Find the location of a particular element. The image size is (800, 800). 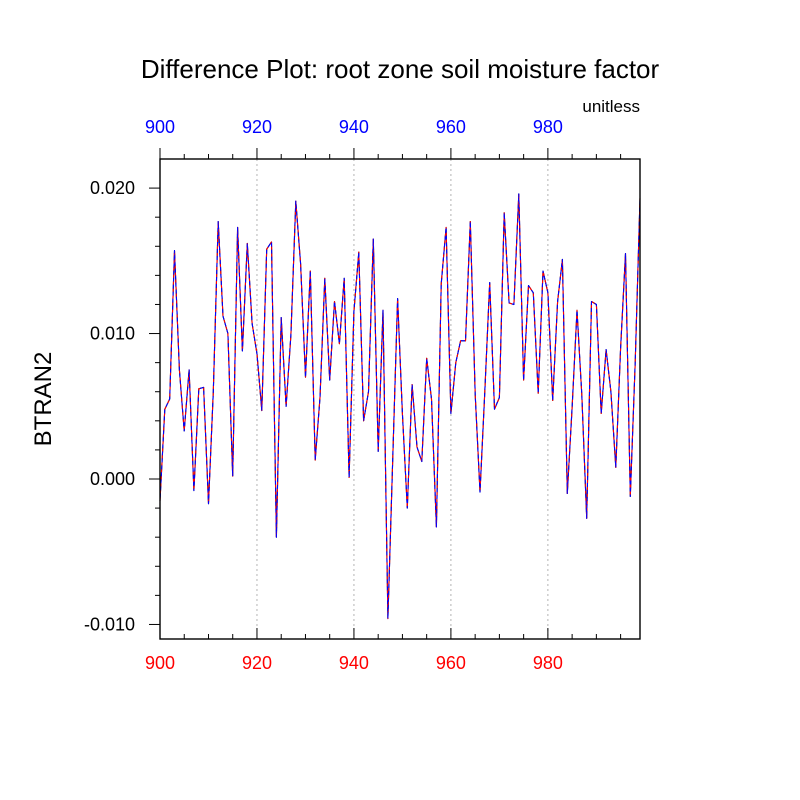

units-label: unitless is located at coordinates (611, 106).